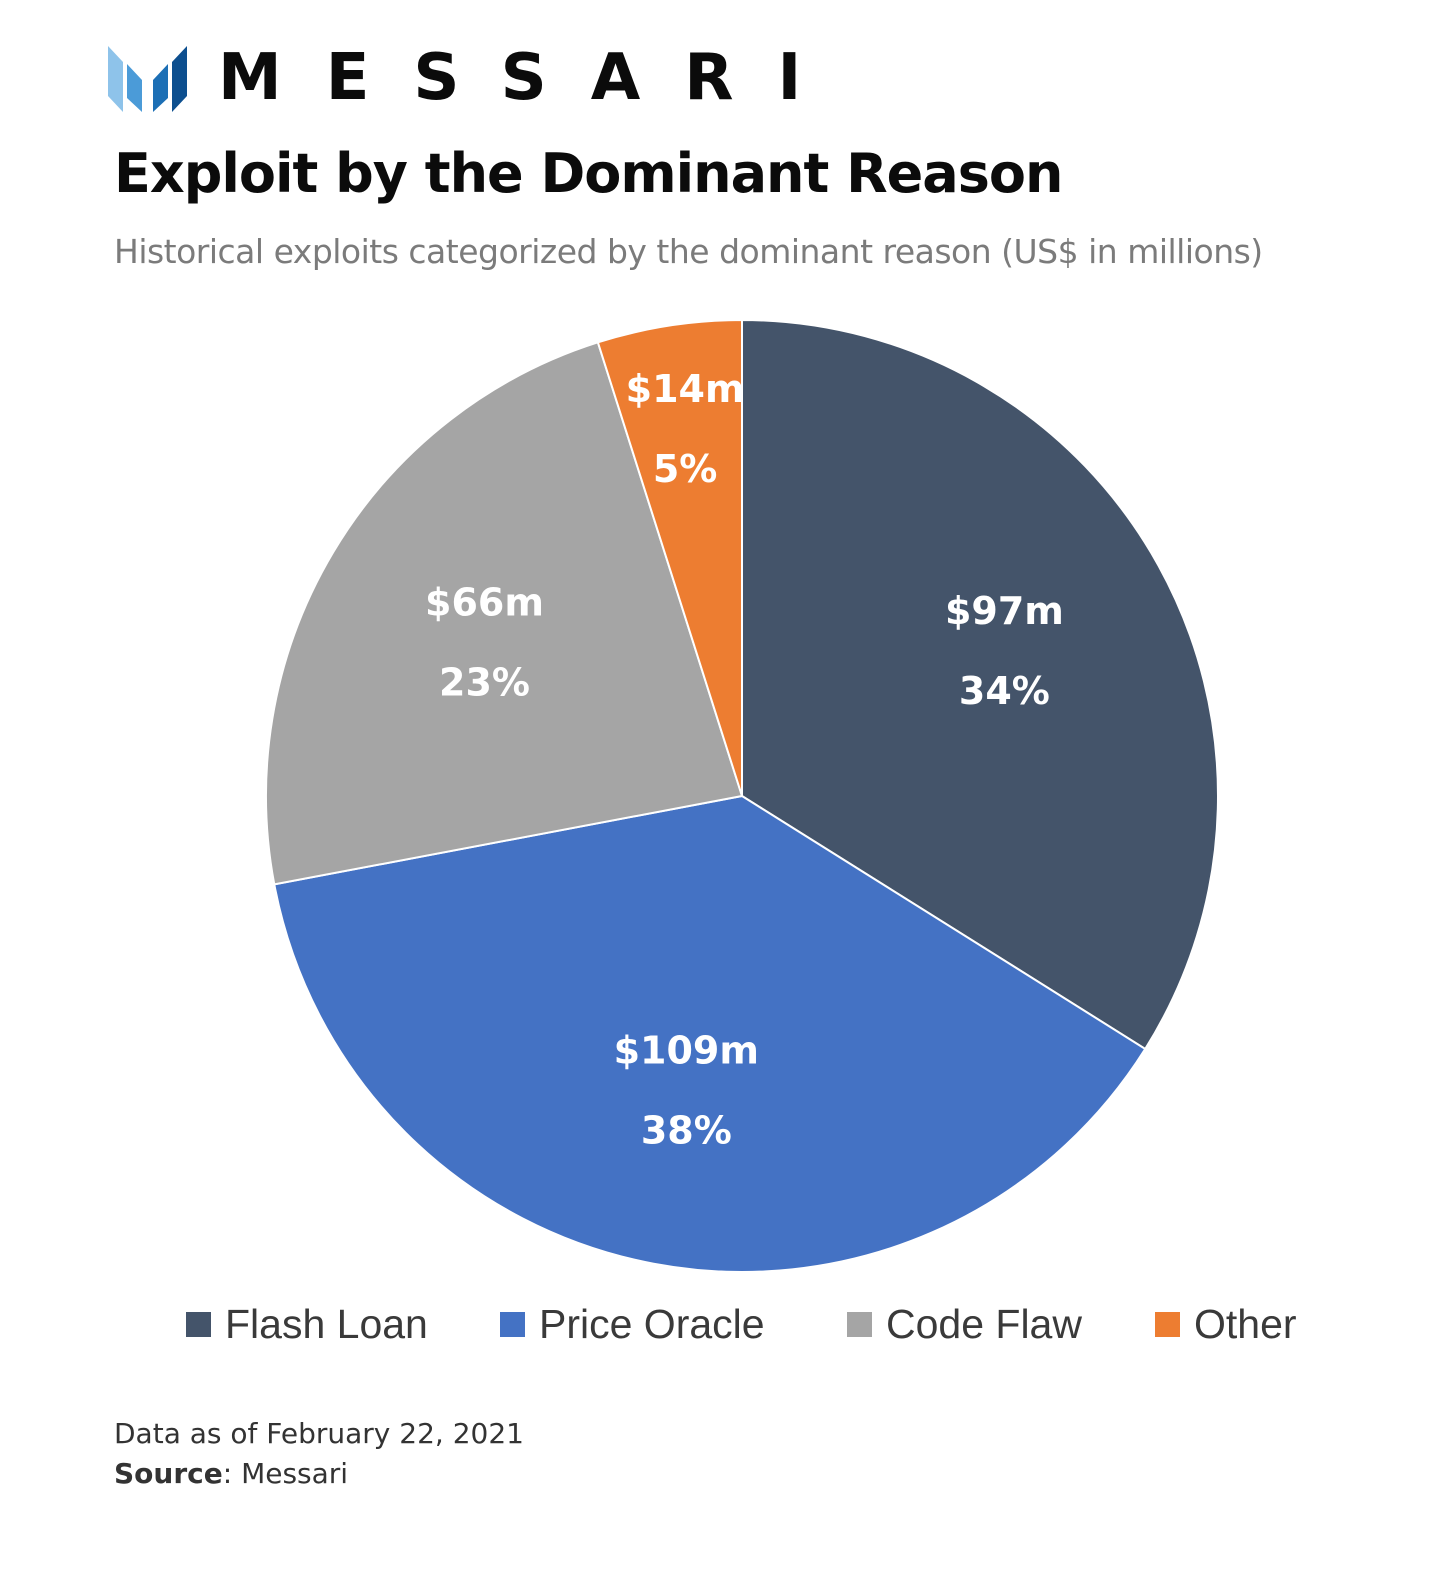  What do you see at coordinates (147, 79) in the screenshot?
I see `messari-logo-icon` at bounding box center [147, 79].